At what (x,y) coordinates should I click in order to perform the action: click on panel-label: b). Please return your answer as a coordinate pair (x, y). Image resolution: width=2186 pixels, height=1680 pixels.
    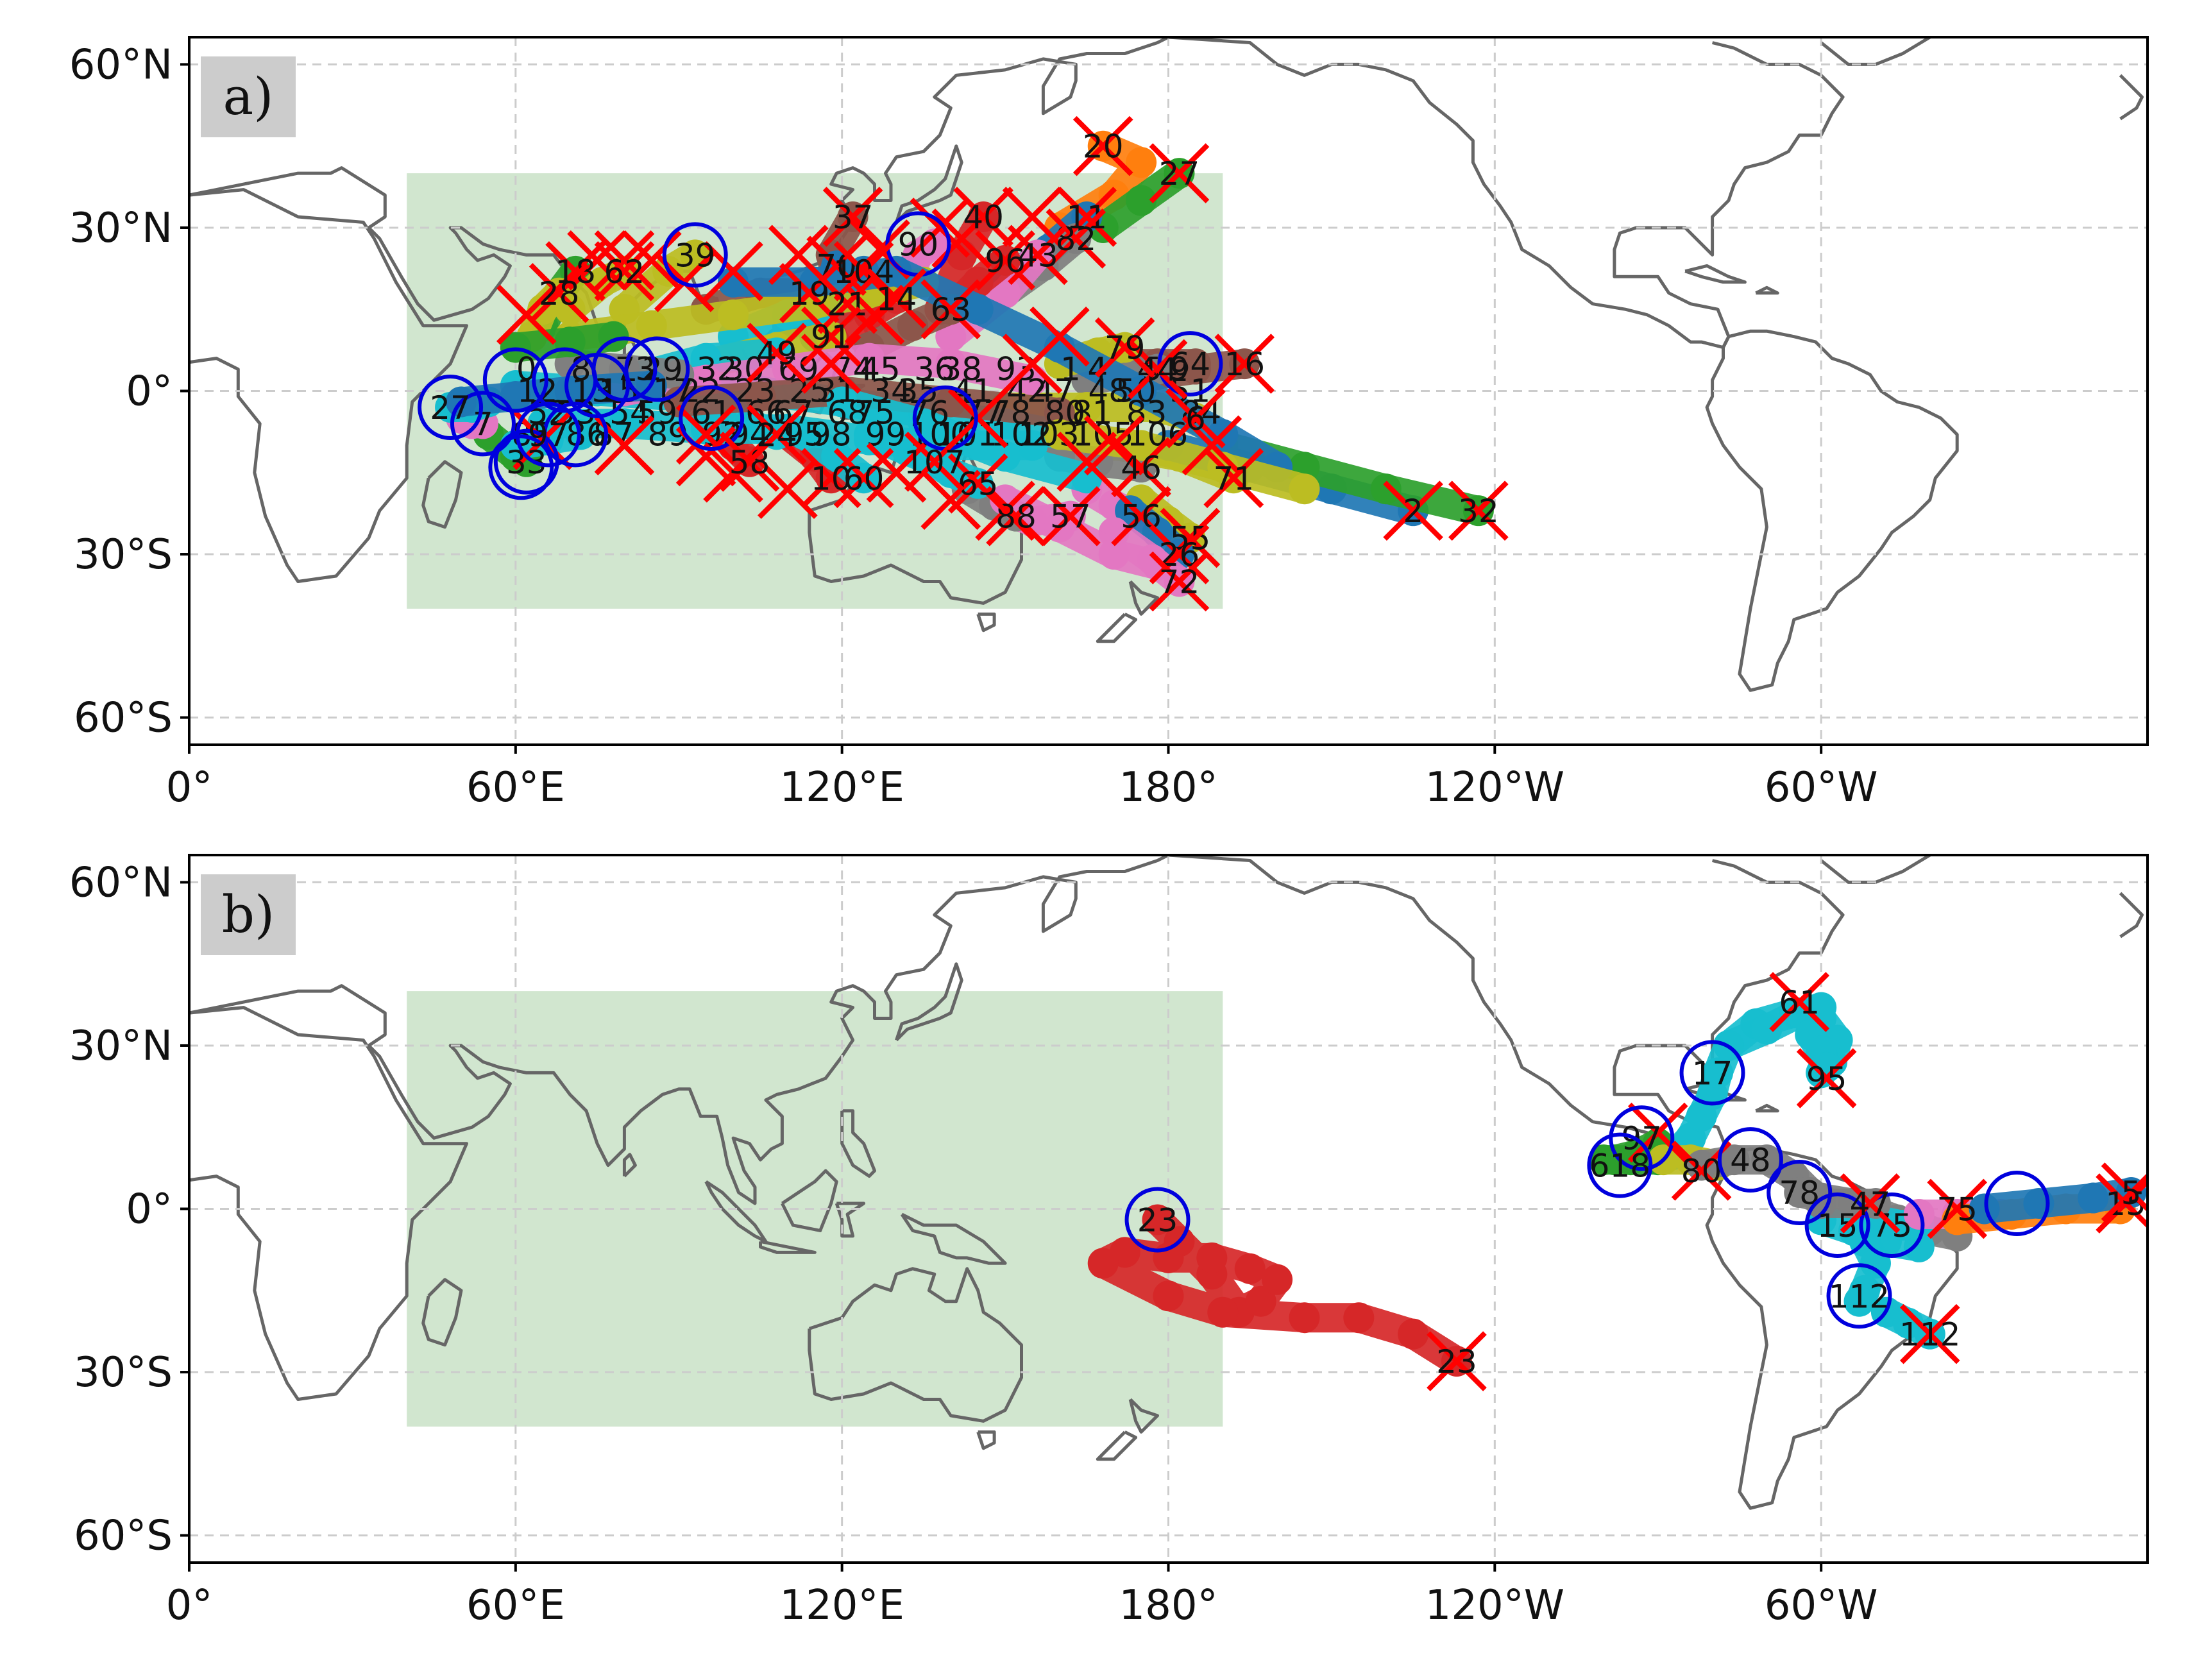
    Looking at the image, I should click on (248, 915).